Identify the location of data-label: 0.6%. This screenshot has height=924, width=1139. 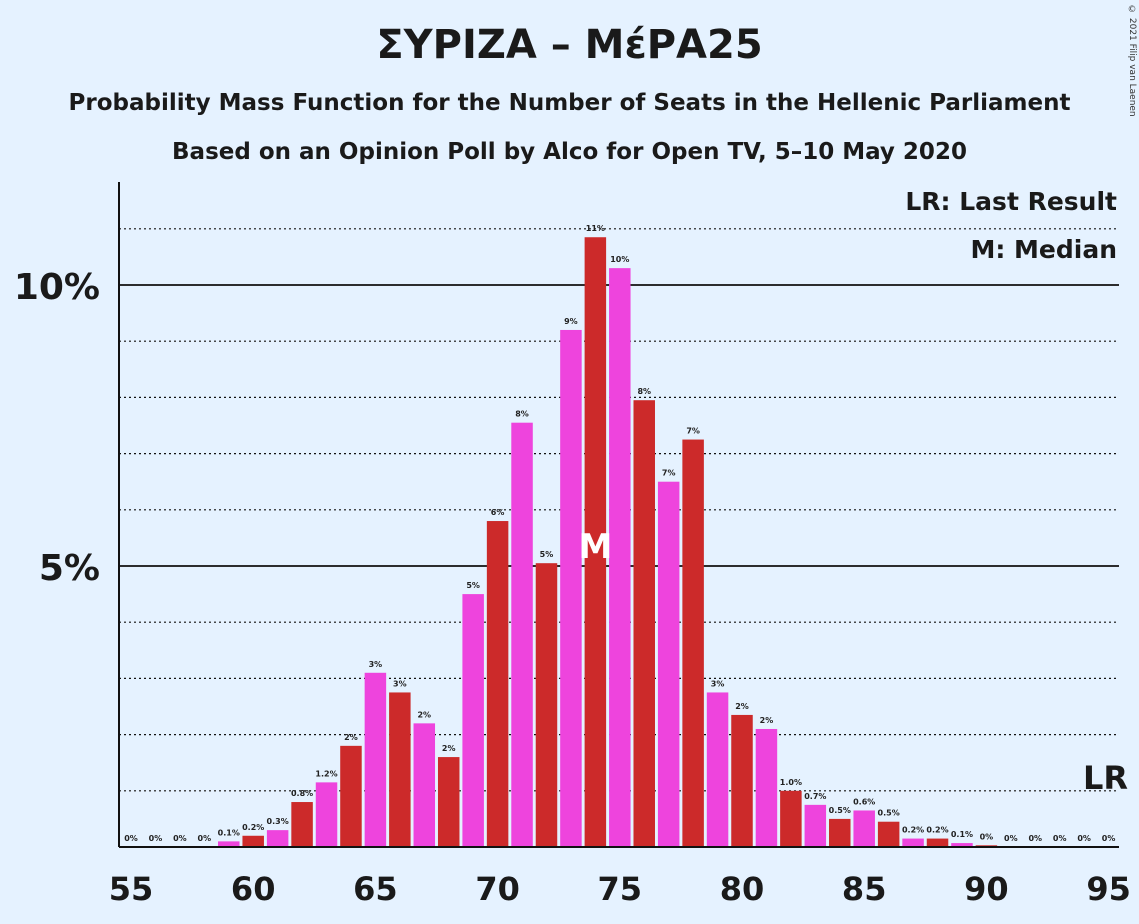
(864, 801).